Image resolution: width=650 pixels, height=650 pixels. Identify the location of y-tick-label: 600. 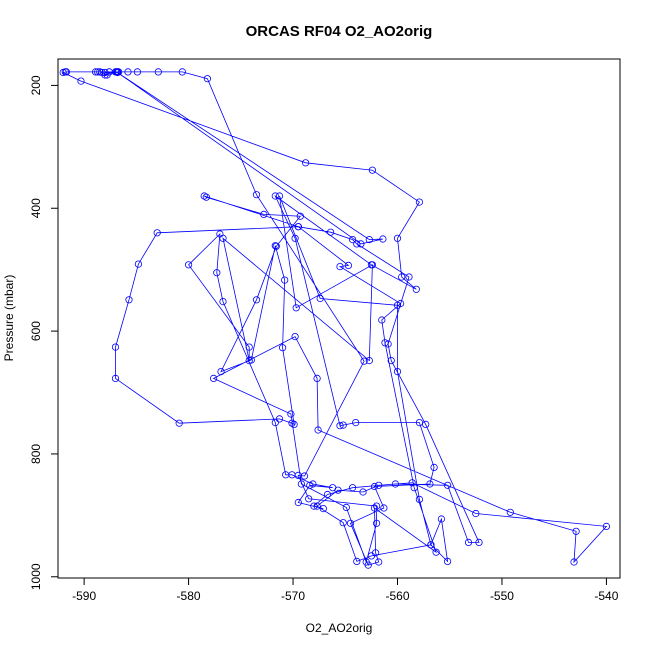
(36, 331).